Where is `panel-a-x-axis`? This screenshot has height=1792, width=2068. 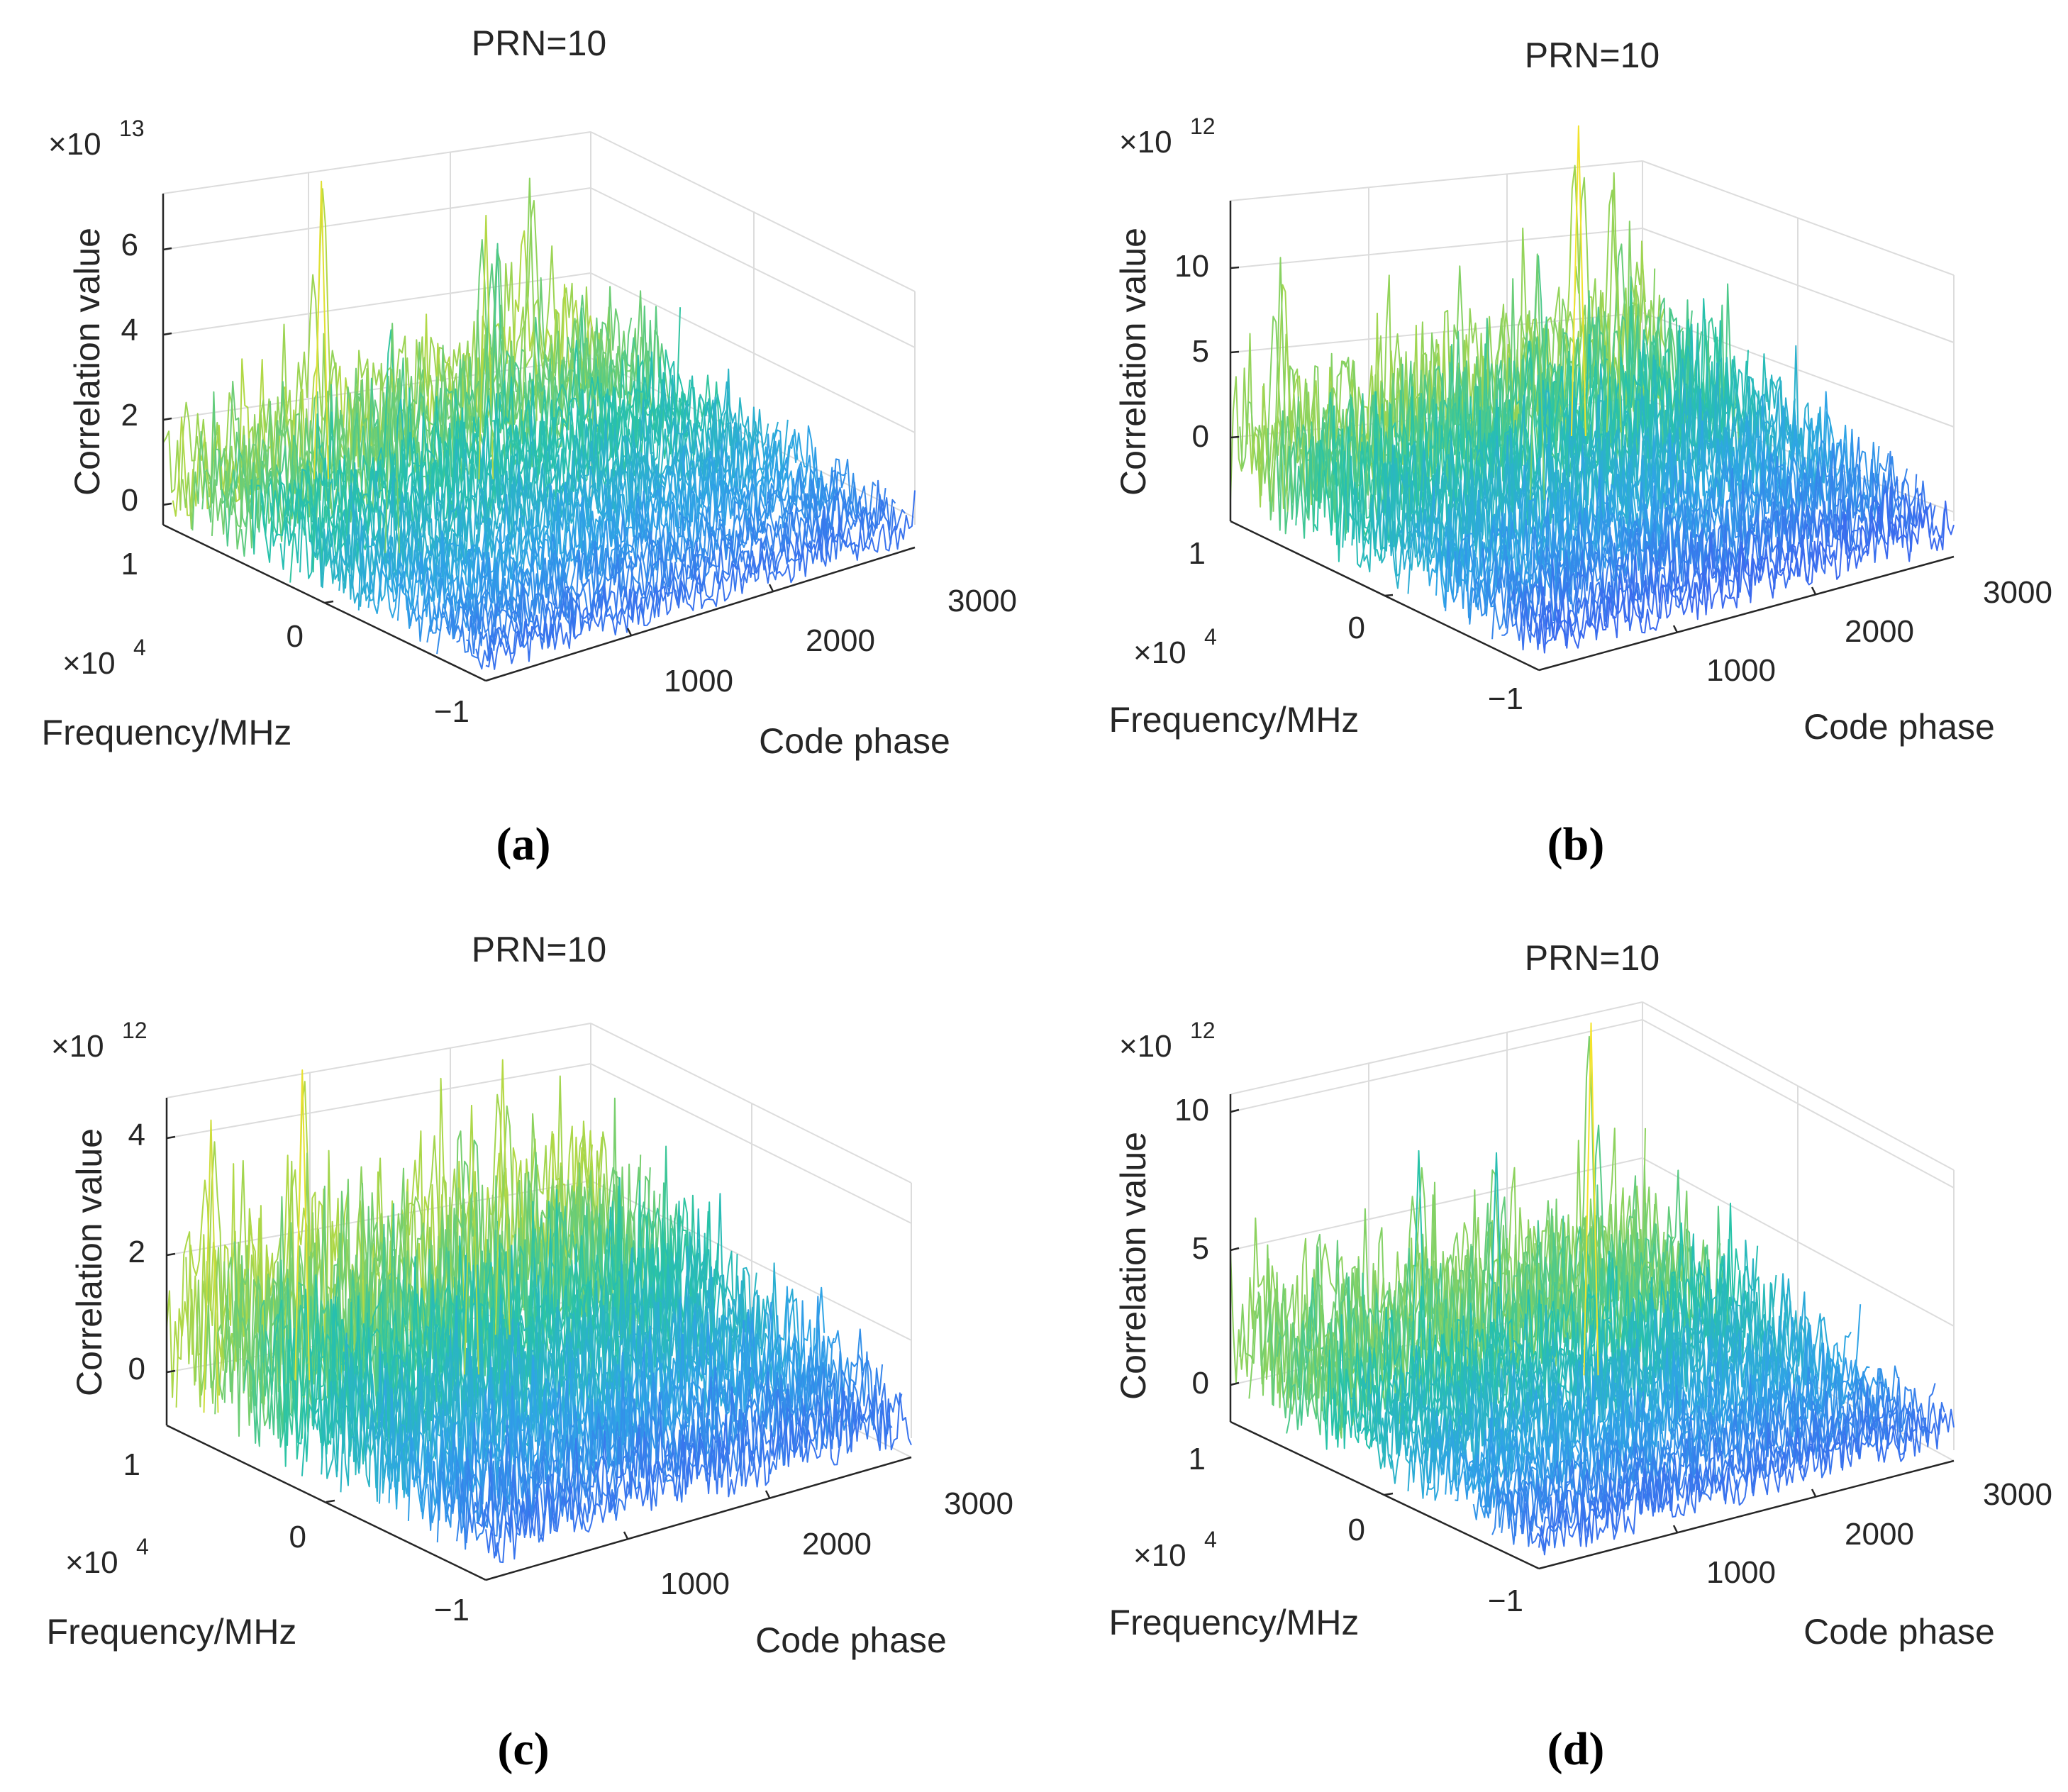 panel-a-x-axis is located at coordinates (700, 614).